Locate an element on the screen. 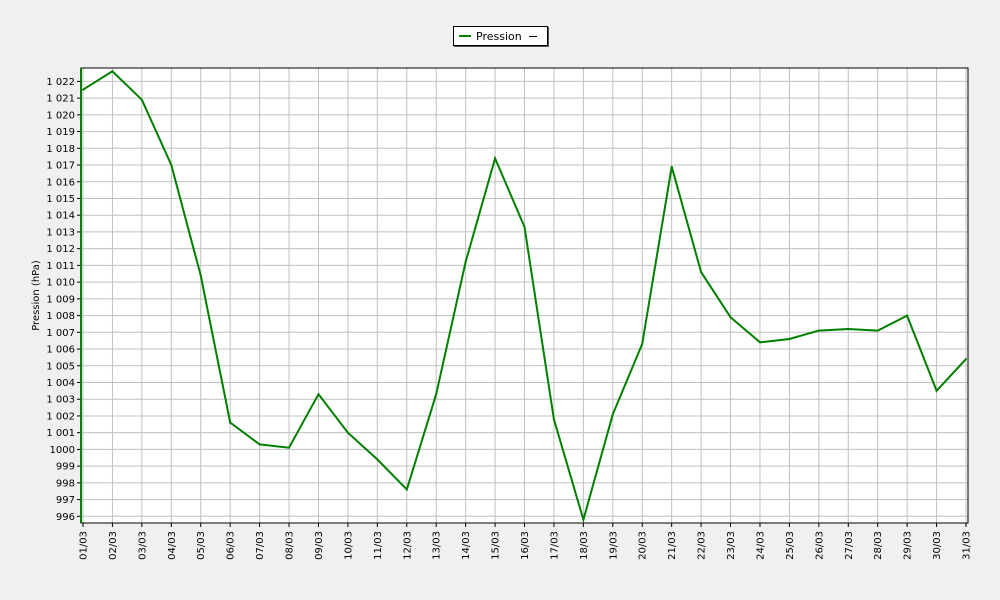 The width and height of the screenshot is (1000, 600). x-tick-label: 28/03 is located at coordinates (878, 545).